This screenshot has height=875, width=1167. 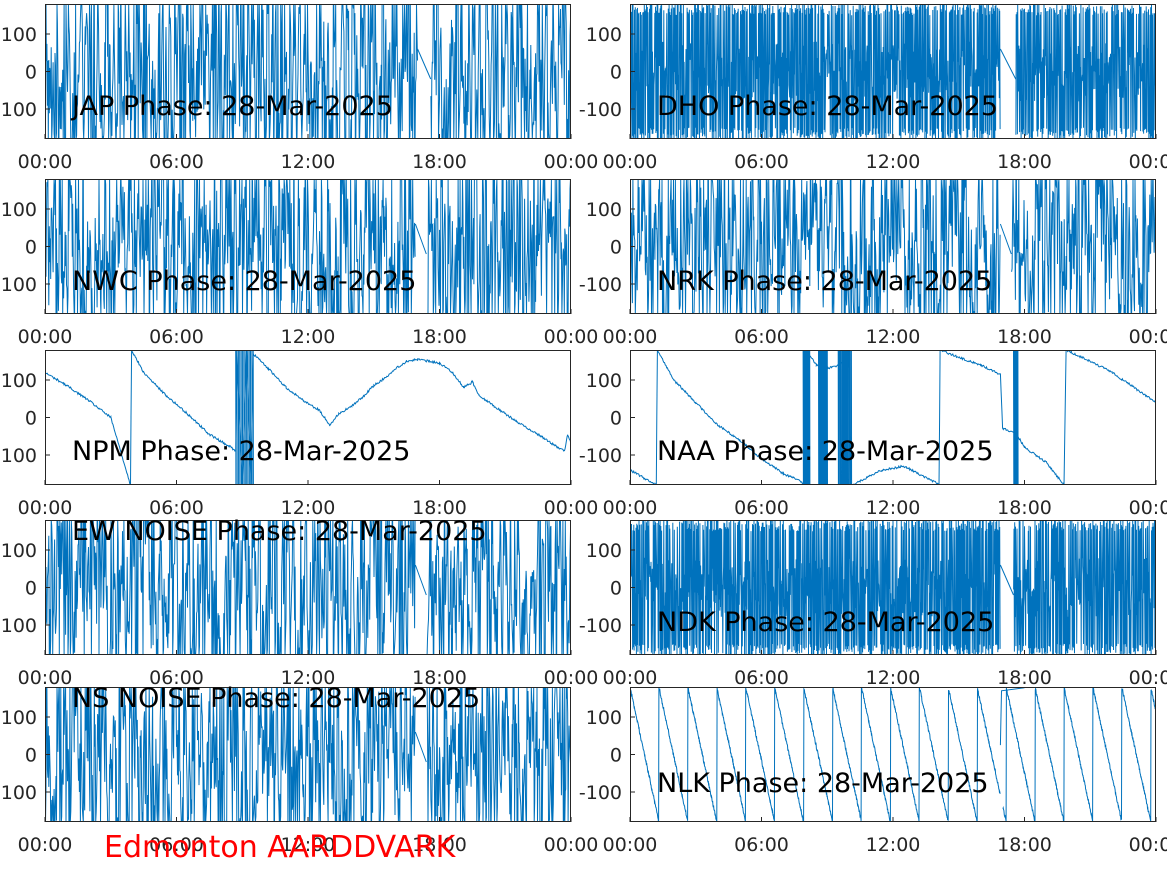 I want to click on panel-title: NAA Phase: 28-Mar-2025, so click(x=825, y=451).